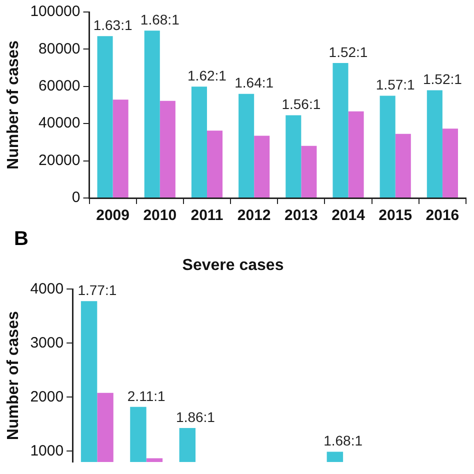 This screenshot has width=474, height=474. What do you see at coordinates (301, 215) in the screenshot?
I see `x-tick-label: 2013` at bounding box center [301, 215].